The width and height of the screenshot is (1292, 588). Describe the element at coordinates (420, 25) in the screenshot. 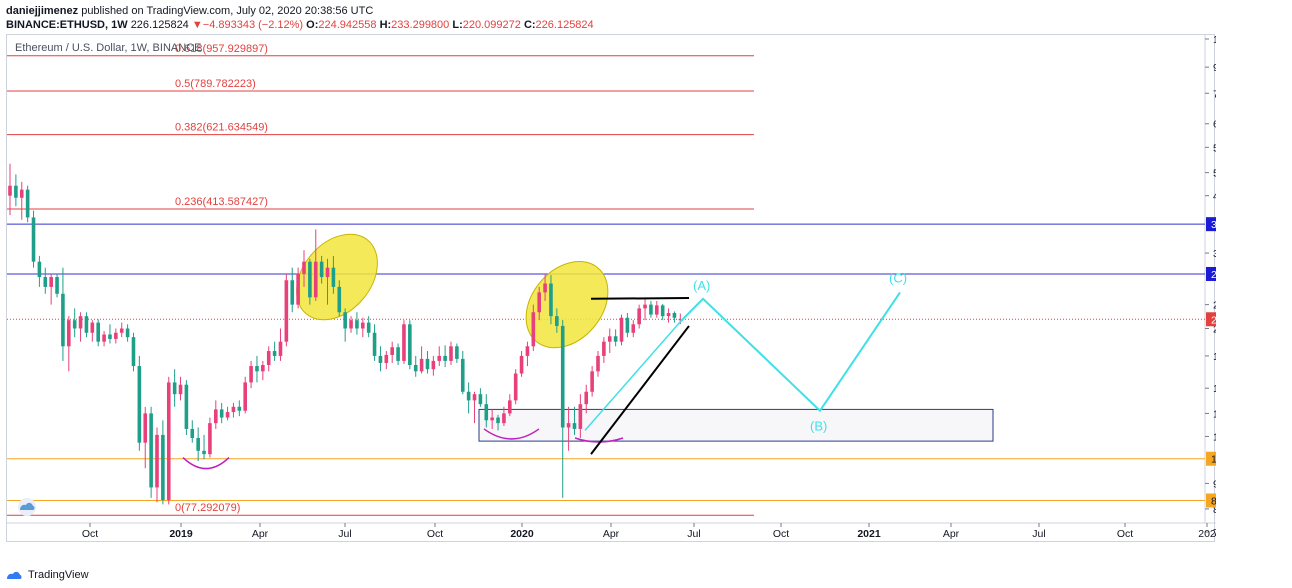

I see `high-value: 233.299800` at that location.